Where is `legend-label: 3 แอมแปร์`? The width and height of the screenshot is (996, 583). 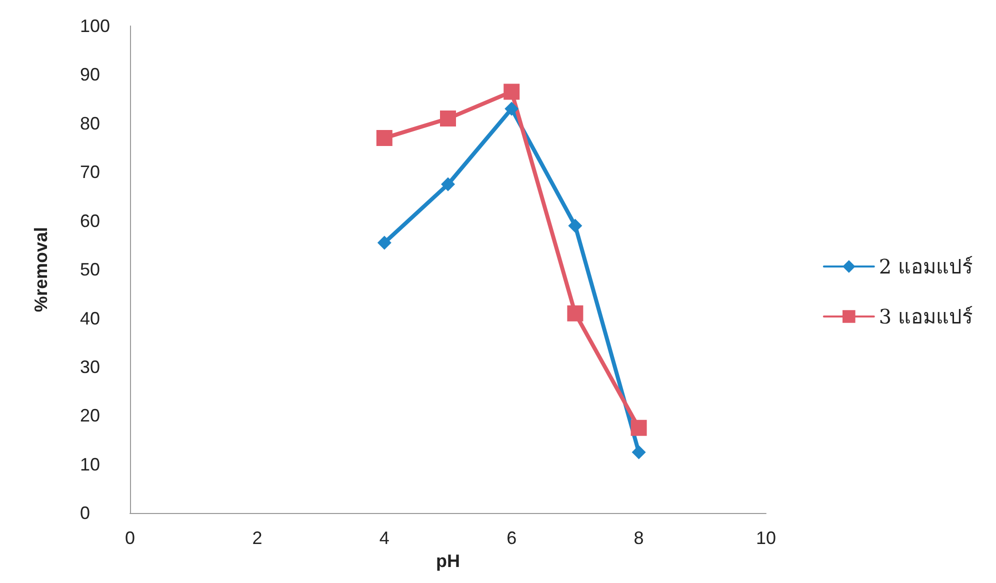
legend-label: 3 แอมแปร์ is located at coordinates (926, 316).